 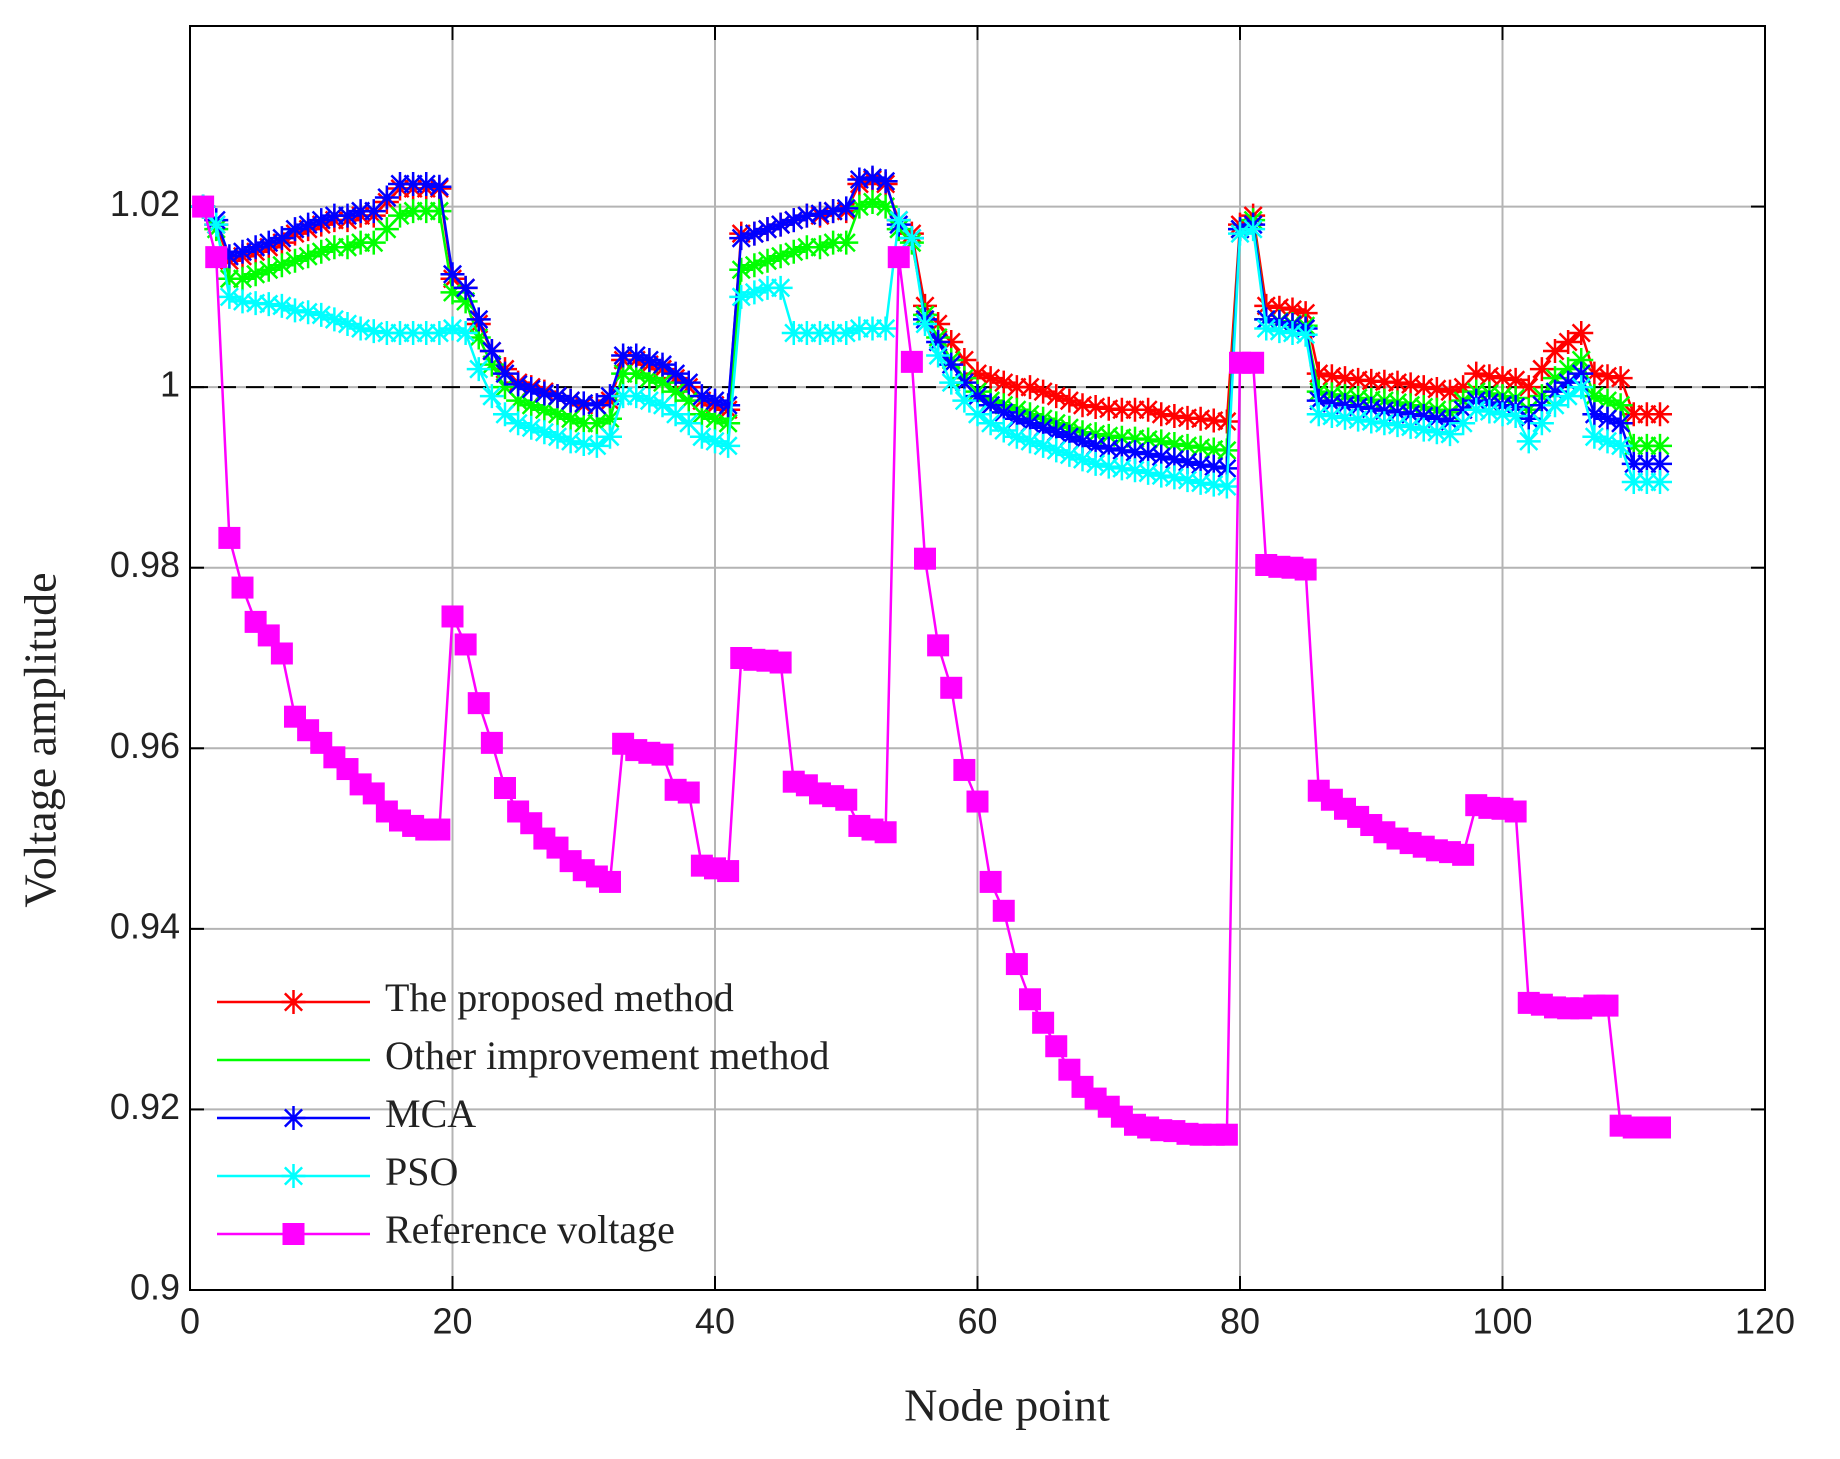 I want to click on legend-label: Other improvement method, so click(x=607, y=1055).